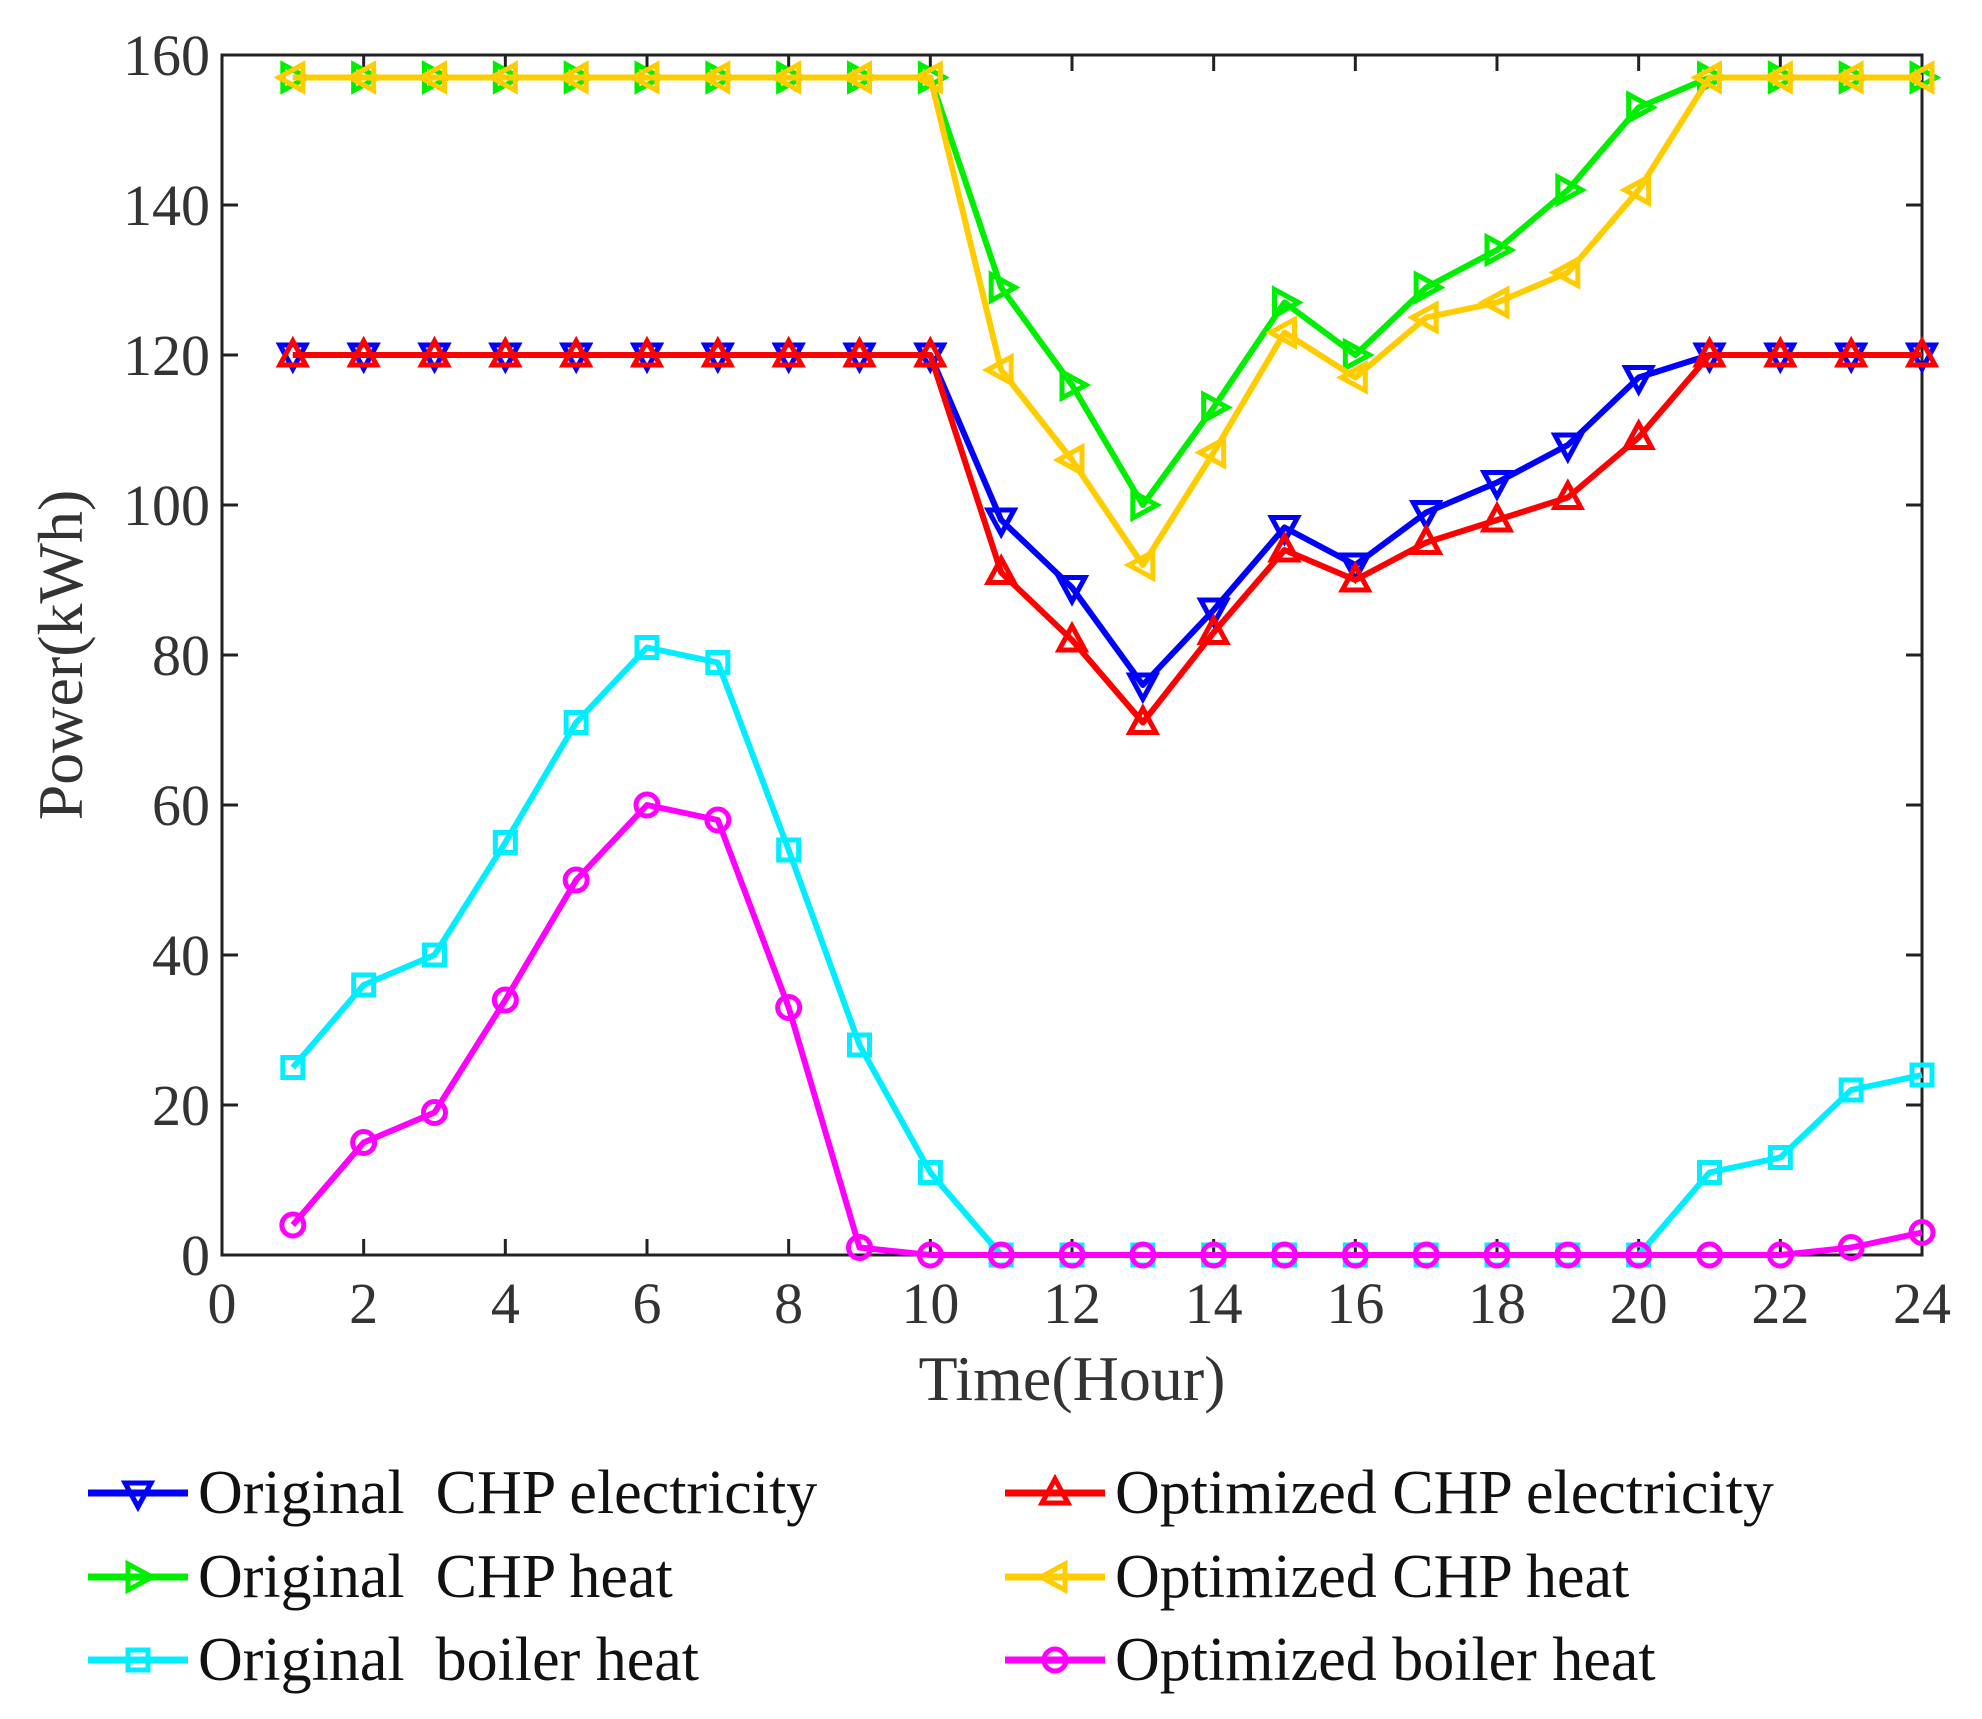 The image size is (1982, 1719). What do you see at coordinates (1214, 1303) in the screenshot?
I see `x-tick-label: 14` at bounding box center [1214, 1303].